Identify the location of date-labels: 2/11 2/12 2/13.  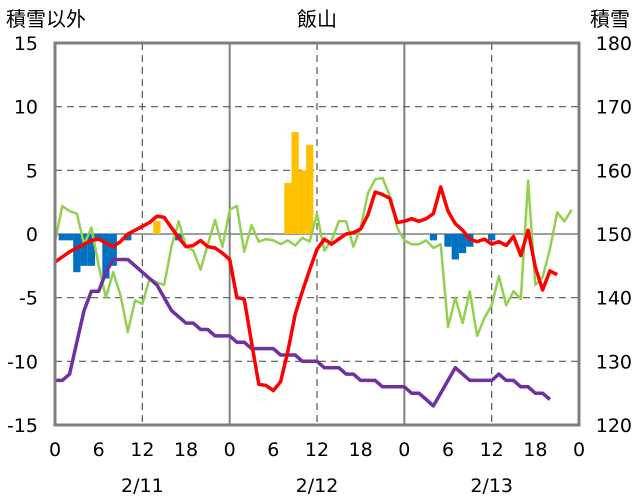
(317, 486).